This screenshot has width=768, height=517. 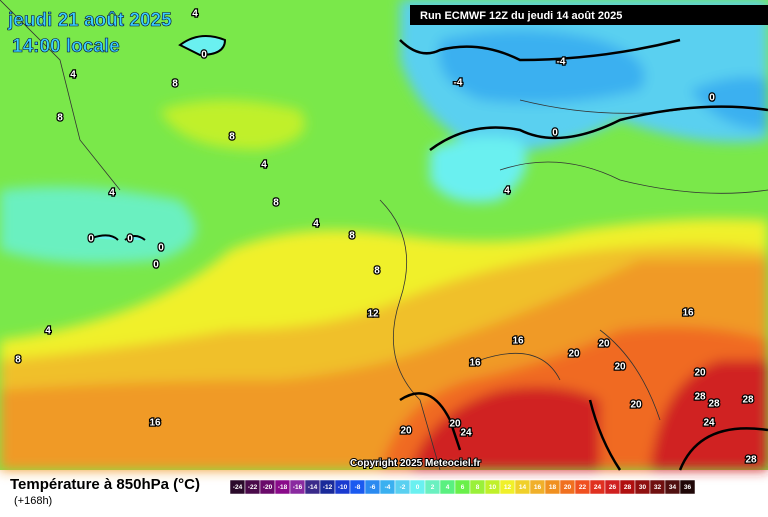 I want to click on run-banner, so click(x=589, y=15).